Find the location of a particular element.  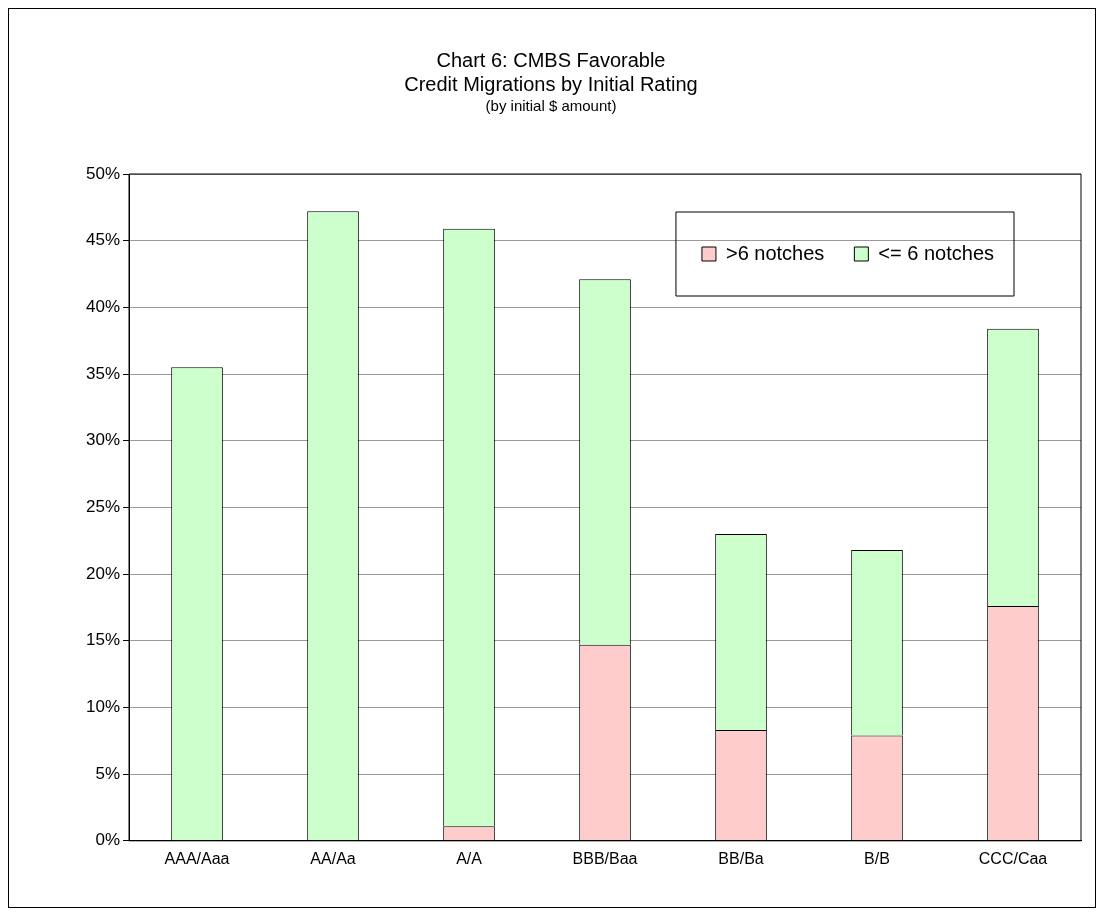

x-tick-label: CCC/Caa is located at coordinates (1013, 858).